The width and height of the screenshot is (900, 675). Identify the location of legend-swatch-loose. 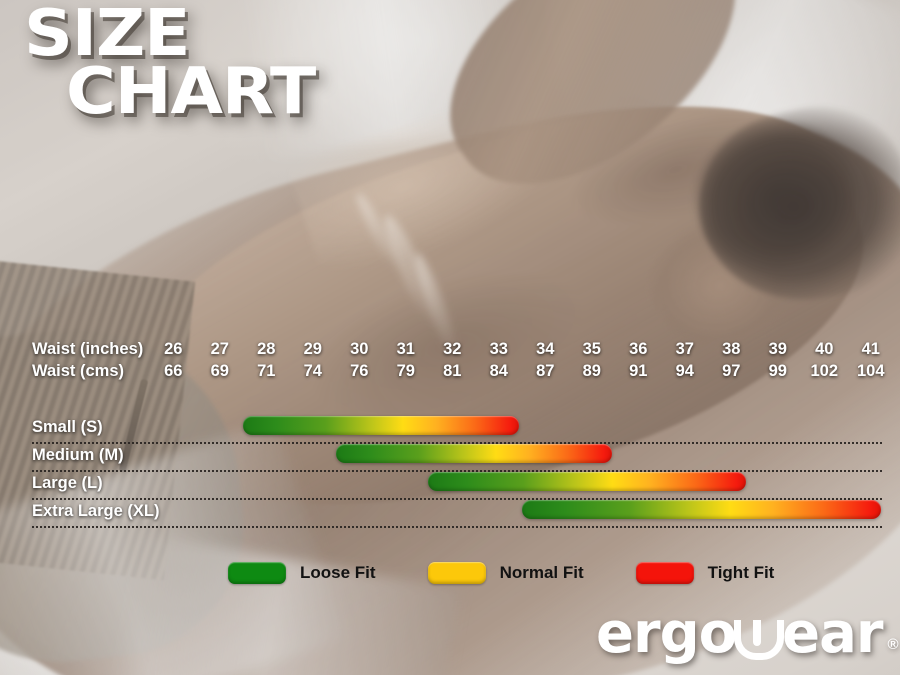
(257, 573).